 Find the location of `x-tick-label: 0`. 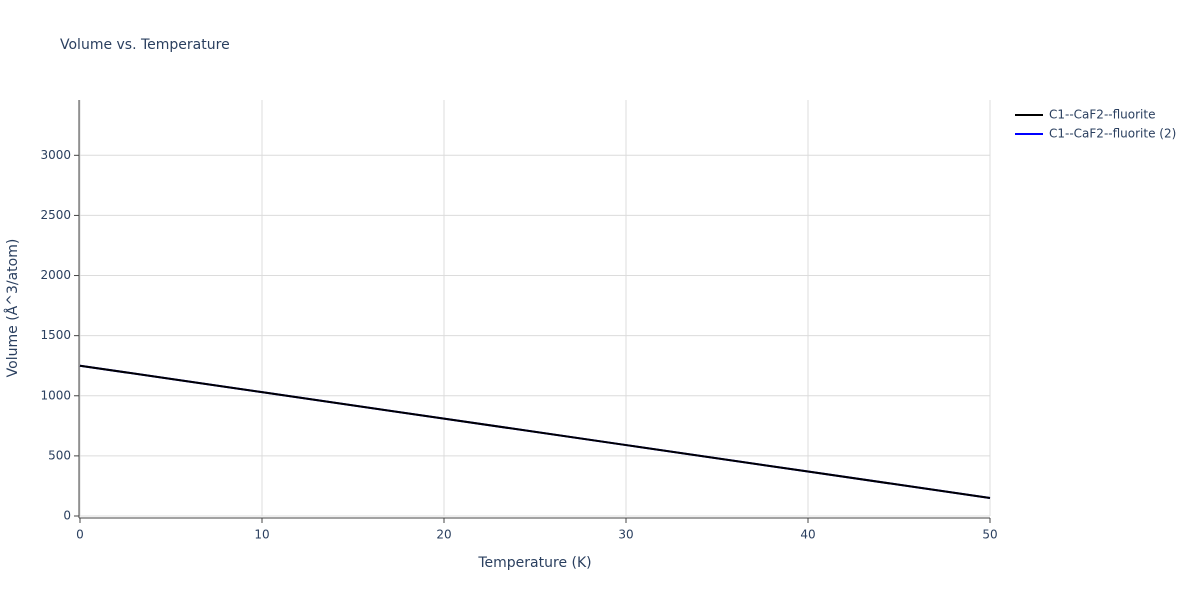

x-tick-label: 0 is located at coordinates (80, 535).